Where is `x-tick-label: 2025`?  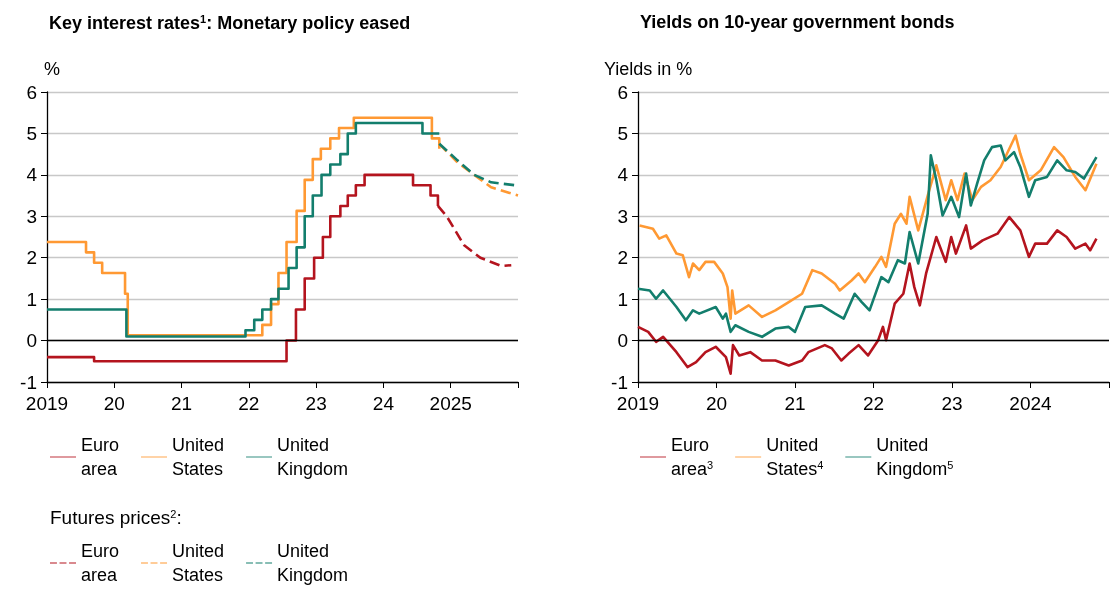
x-tick-label: 2025 is located at coordinates (450, 403).